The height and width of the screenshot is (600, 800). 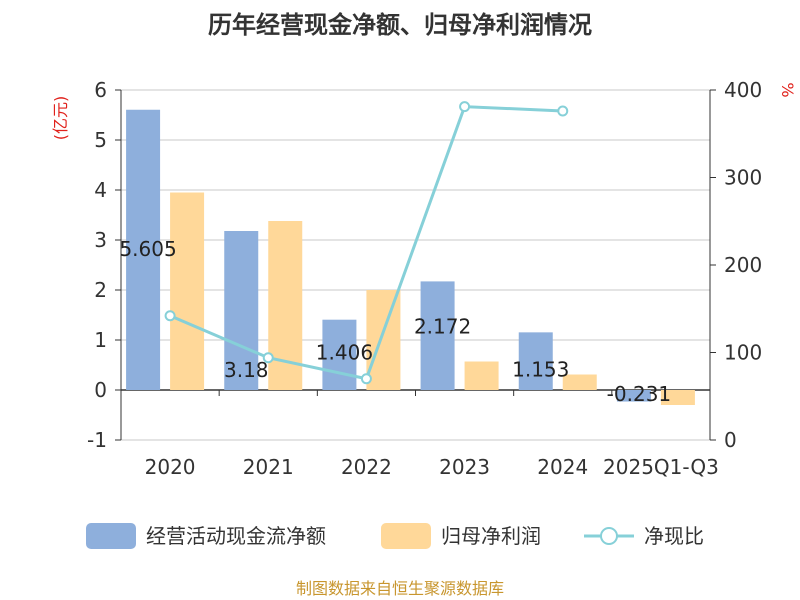 I want to click on right-tick-label: 100, so click(x=743, y=353).